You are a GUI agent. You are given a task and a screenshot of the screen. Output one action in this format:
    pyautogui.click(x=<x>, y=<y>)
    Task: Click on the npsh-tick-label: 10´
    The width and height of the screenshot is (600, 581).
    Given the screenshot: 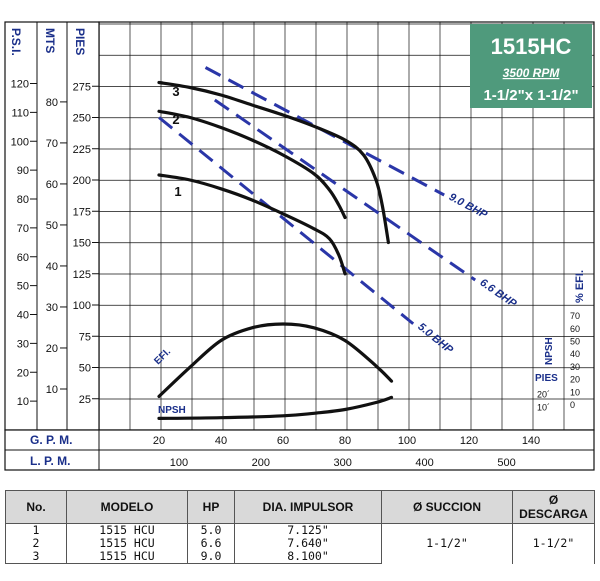 What is the action you would take?
    pyautogui.click(x=543, y=407)
    